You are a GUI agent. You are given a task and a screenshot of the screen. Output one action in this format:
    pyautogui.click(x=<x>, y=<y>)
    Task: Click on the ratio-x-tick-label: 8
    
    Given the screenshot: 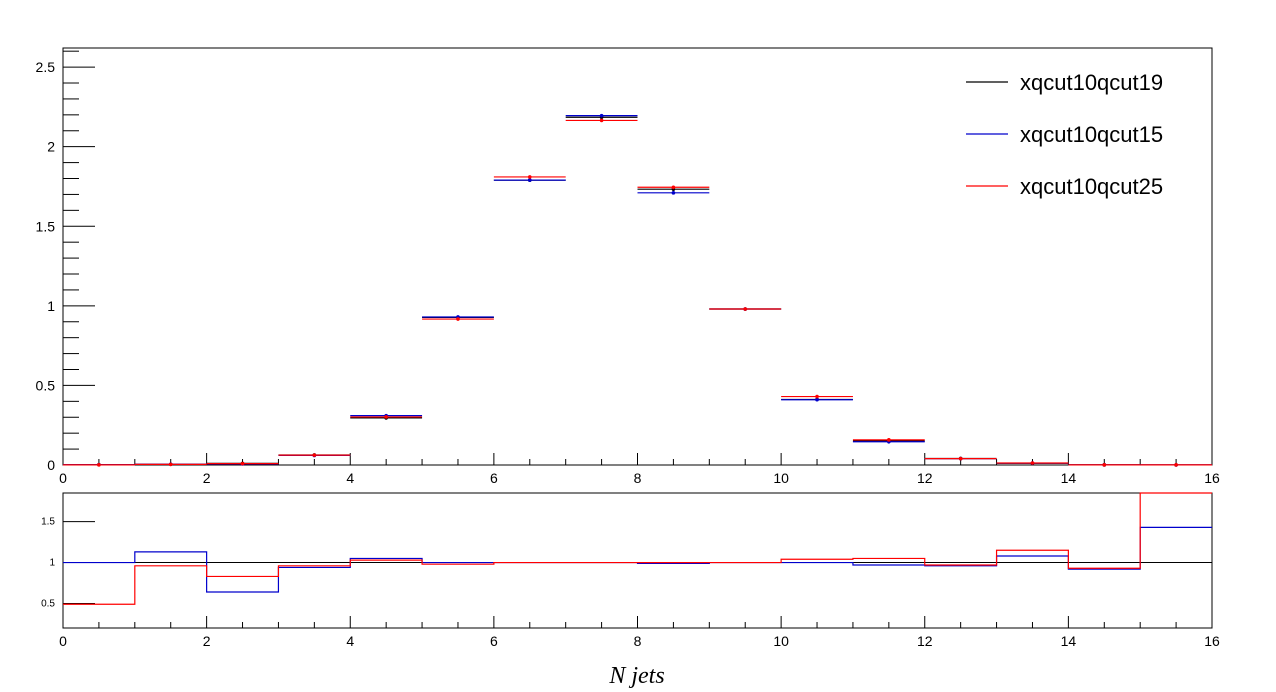 What is the action you would take?
    pyautogui.click(x=638, y=641)
    